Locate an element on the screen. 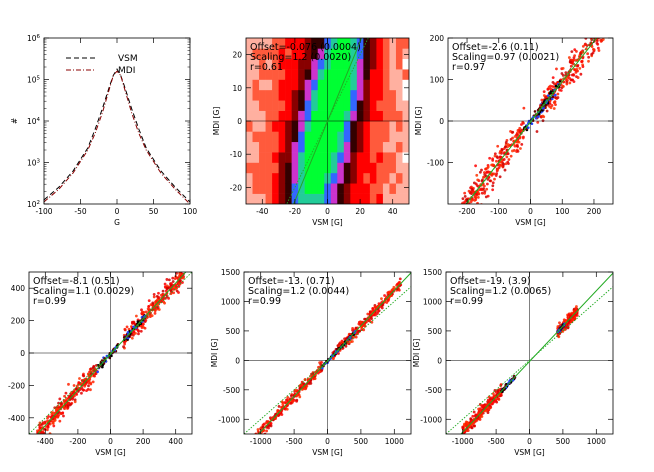 The image size is (654, 472). identity-line is located at coordinates (530, 121).